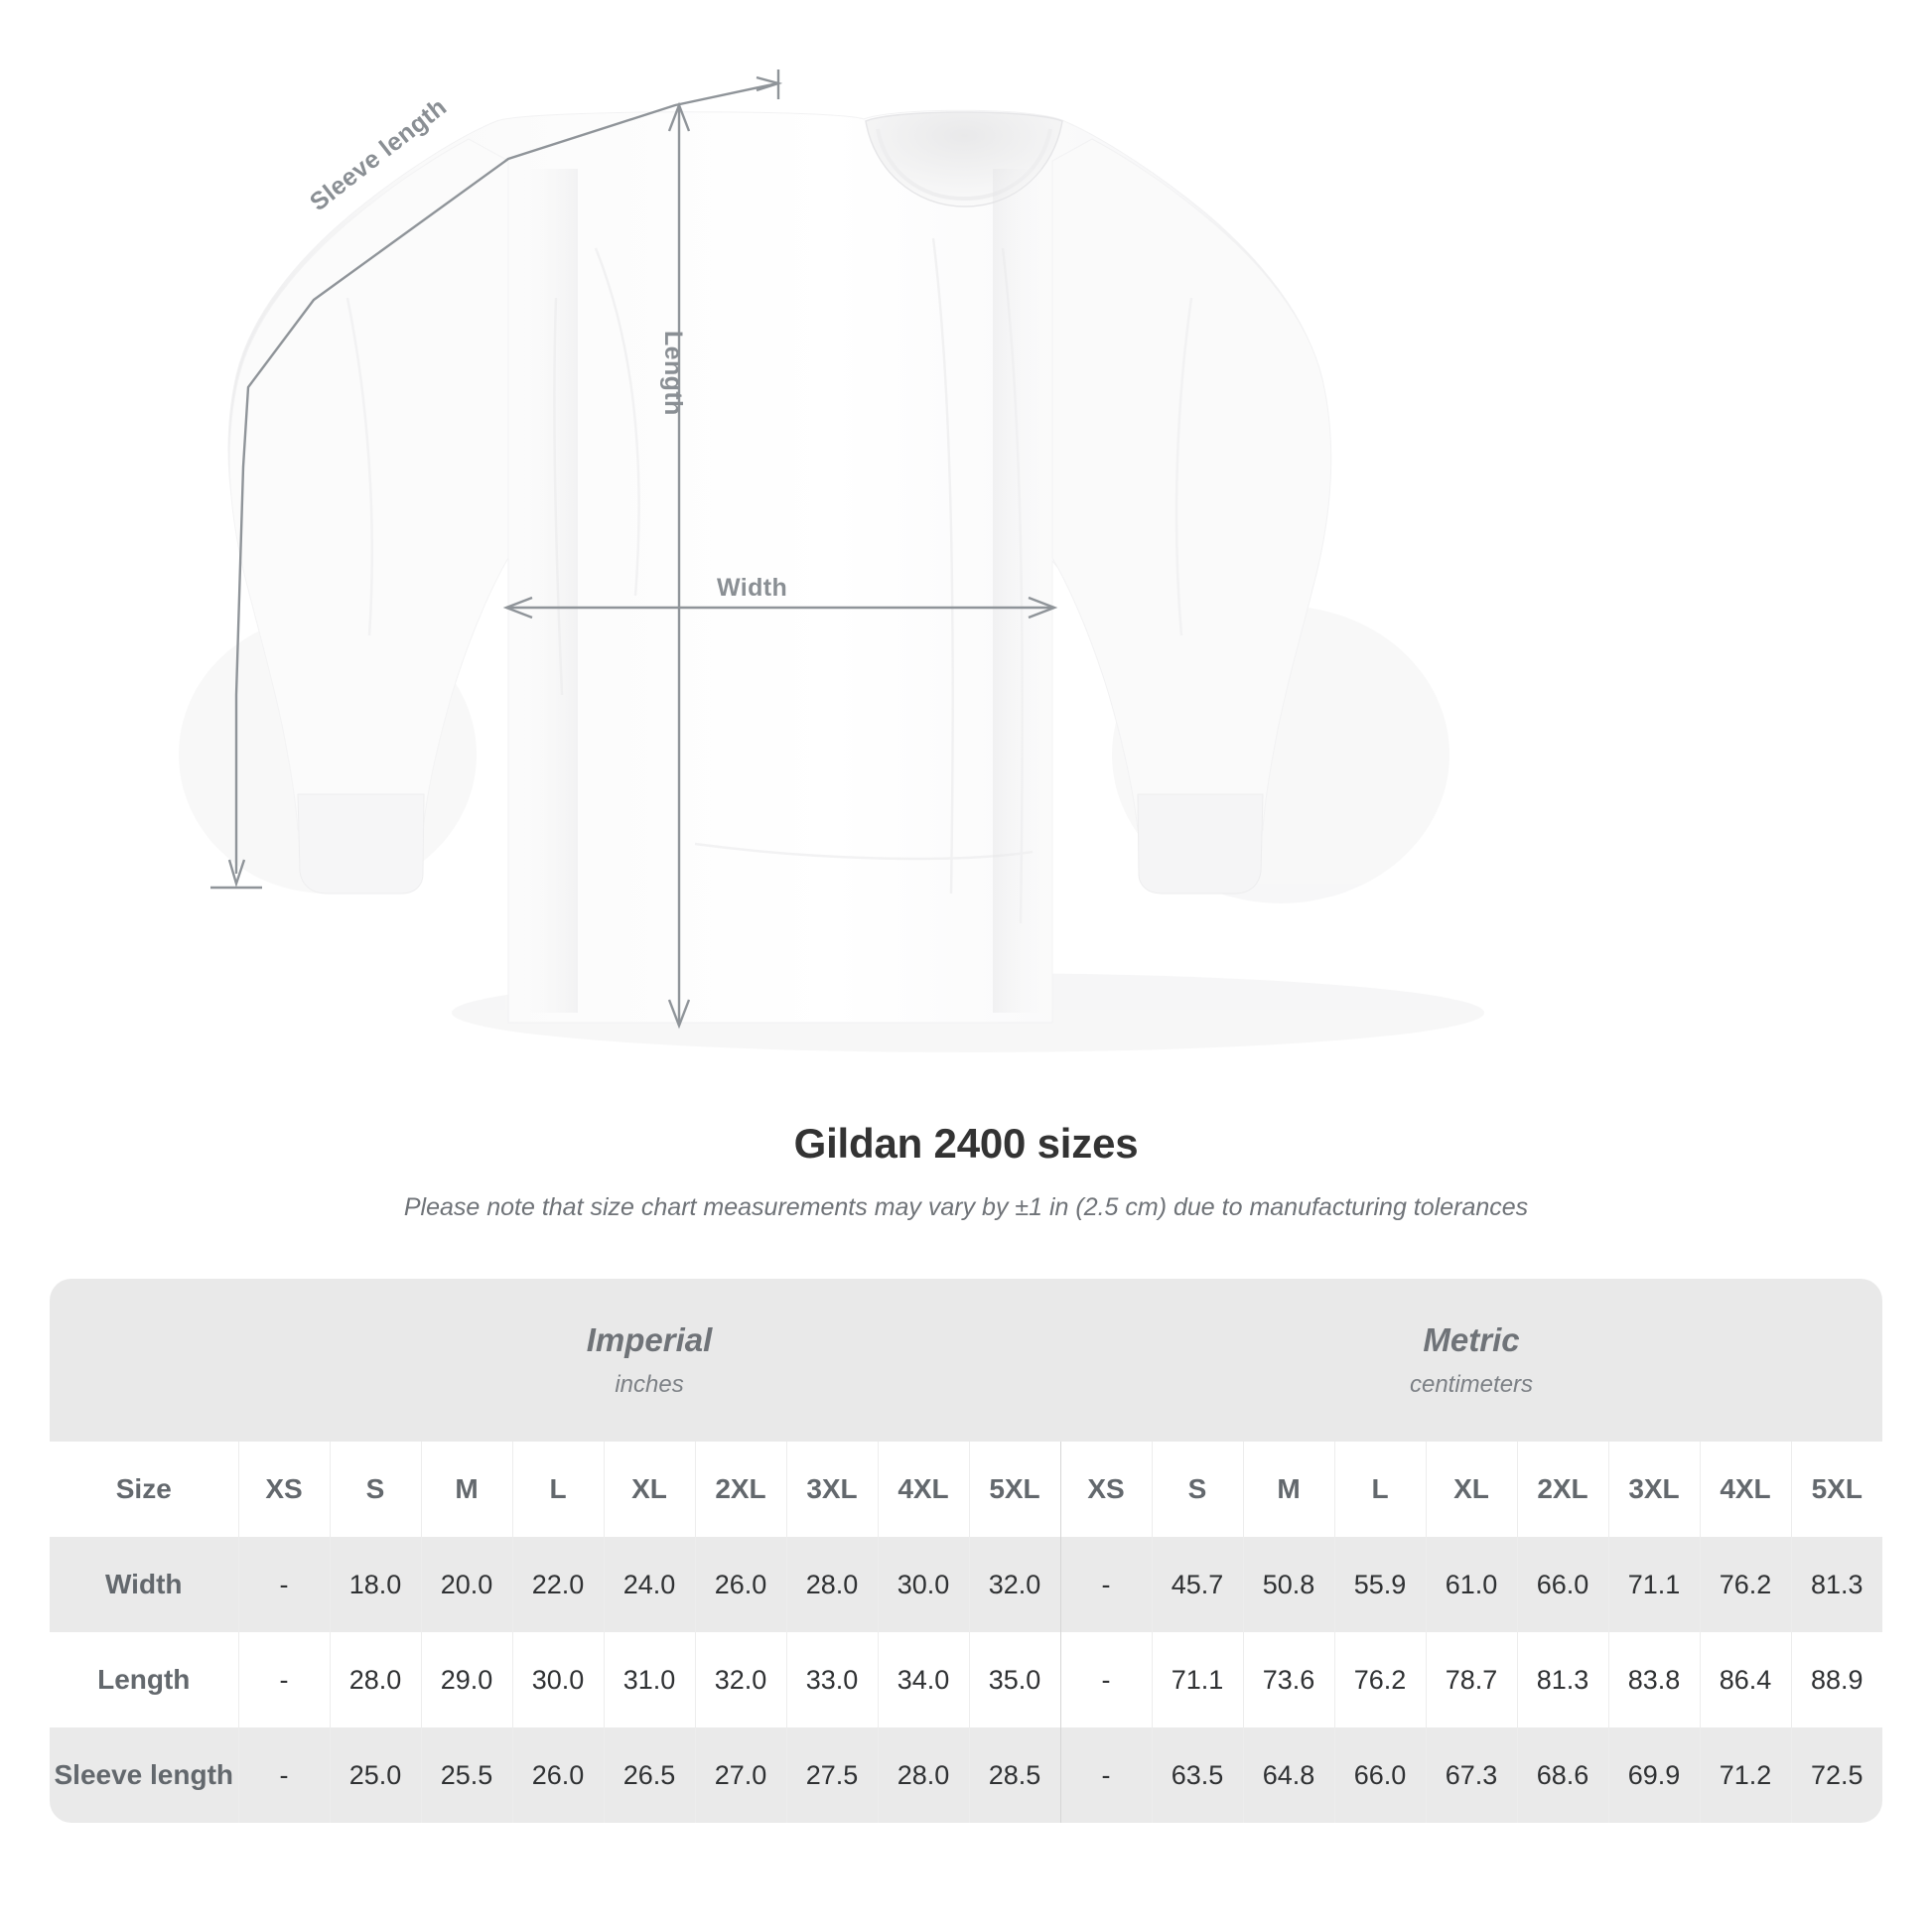  Describe the element at coordinates (361, 844) in the screenshot. I see `left-cuff` at that location.